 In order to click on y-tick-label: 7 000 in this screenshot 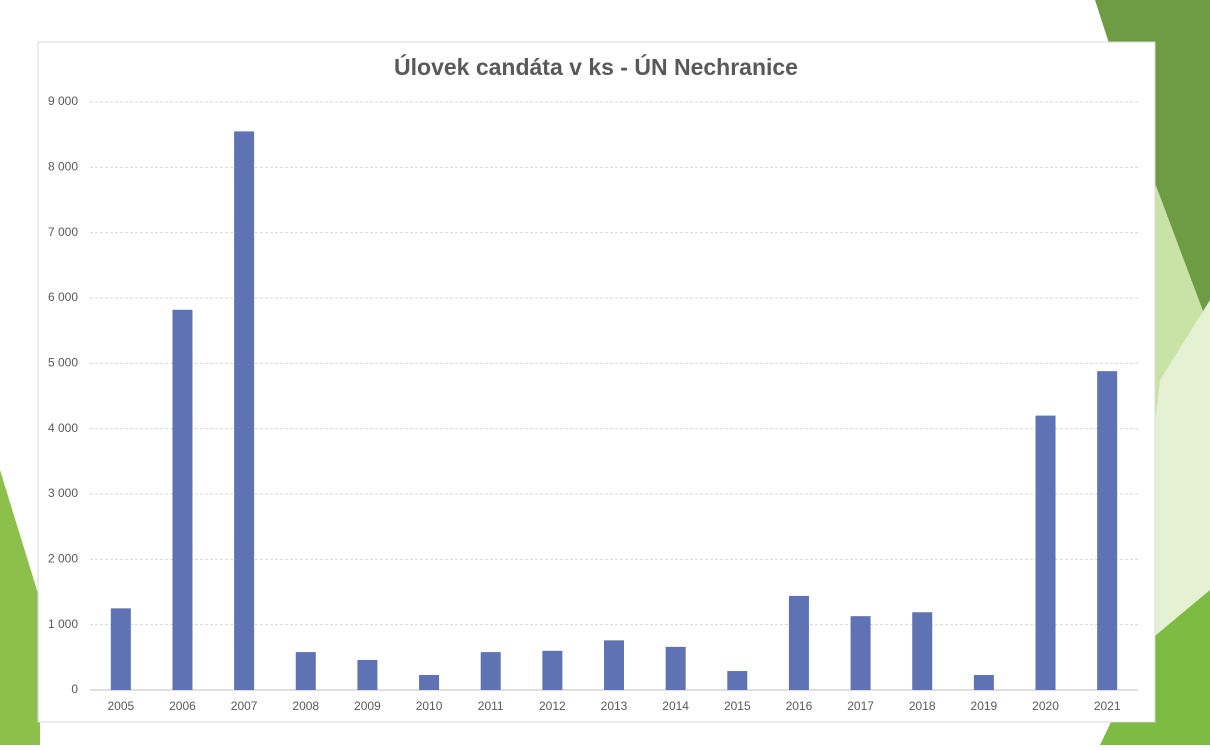, I will do `click(63, 232)`.